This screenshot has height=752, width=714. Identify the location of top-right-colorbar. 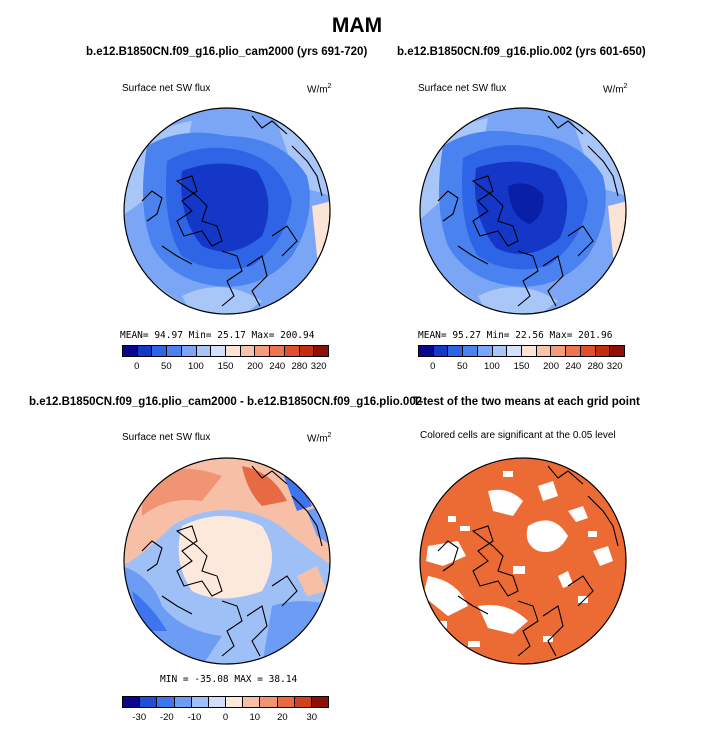
(521, 351).